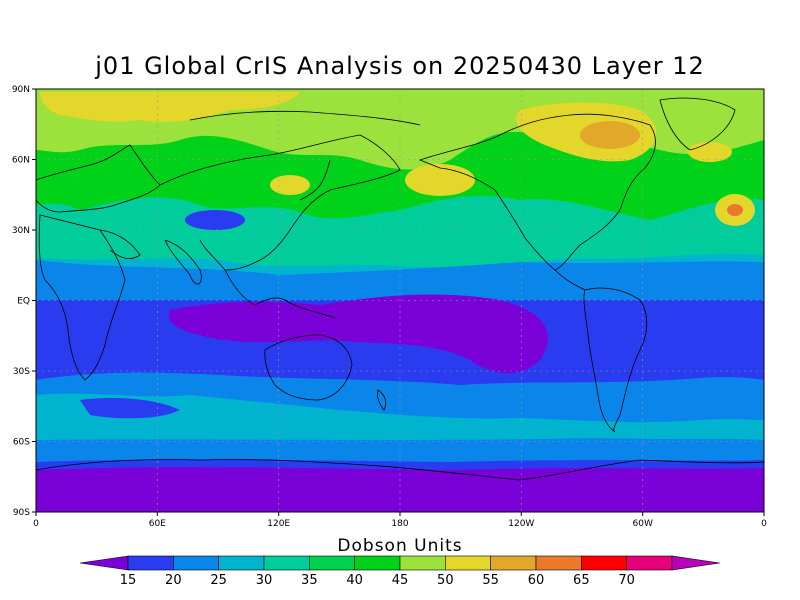  I want to click on colorbar-segments, so click(400, 563).